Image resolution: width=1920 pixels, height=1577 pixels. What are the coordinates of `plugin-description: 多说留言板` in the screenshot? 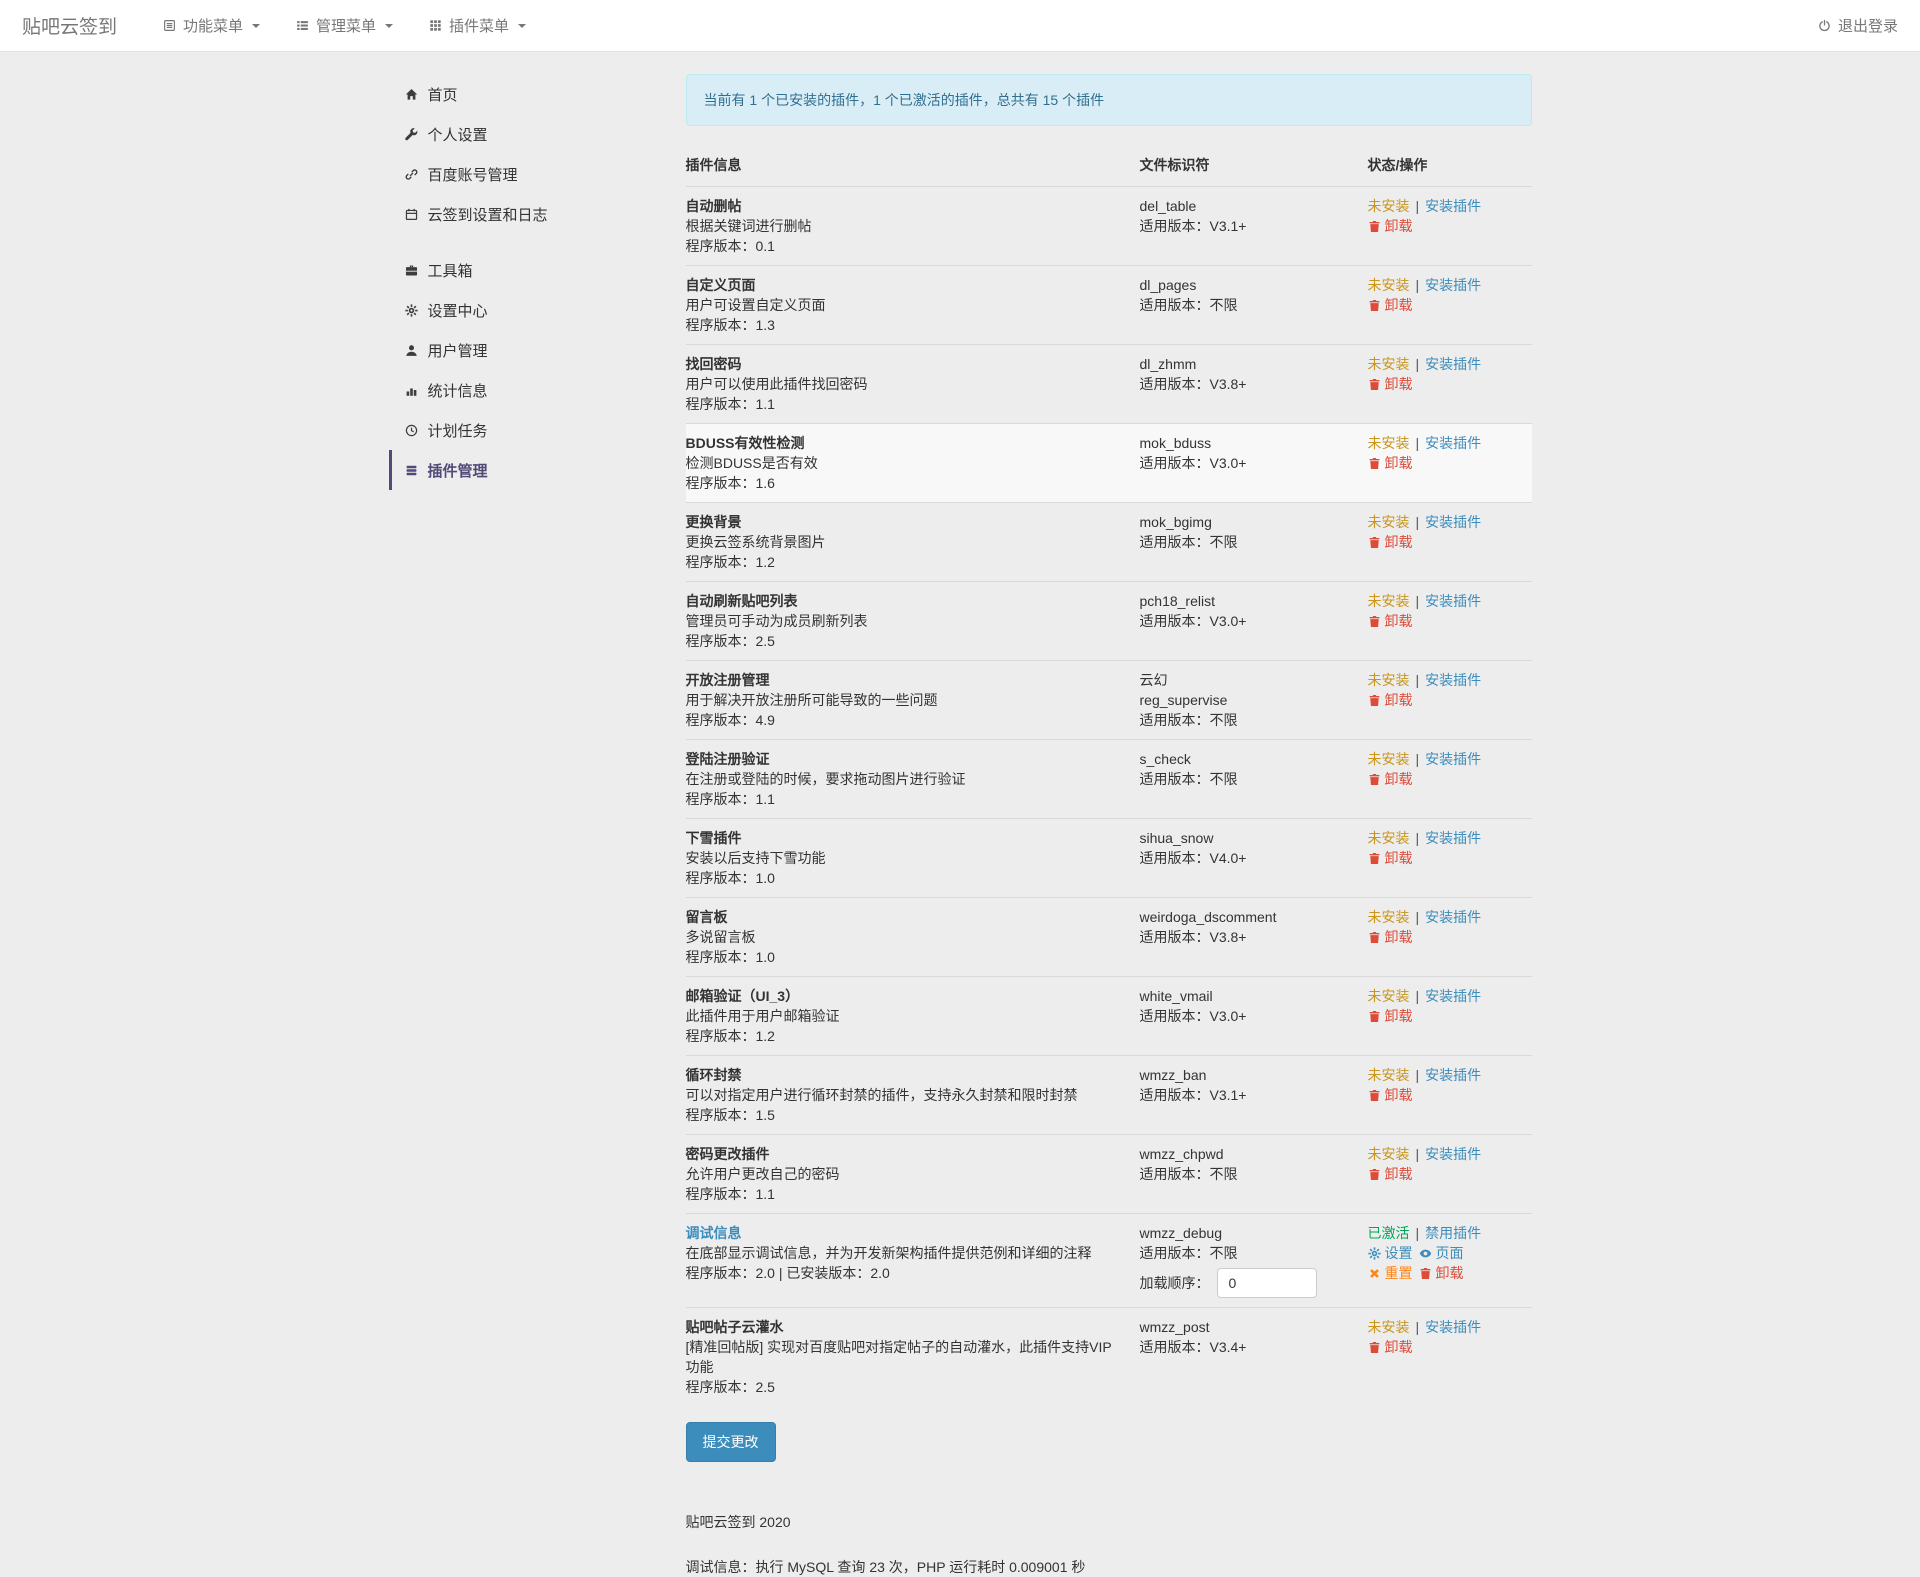 It's located at (720, 937).